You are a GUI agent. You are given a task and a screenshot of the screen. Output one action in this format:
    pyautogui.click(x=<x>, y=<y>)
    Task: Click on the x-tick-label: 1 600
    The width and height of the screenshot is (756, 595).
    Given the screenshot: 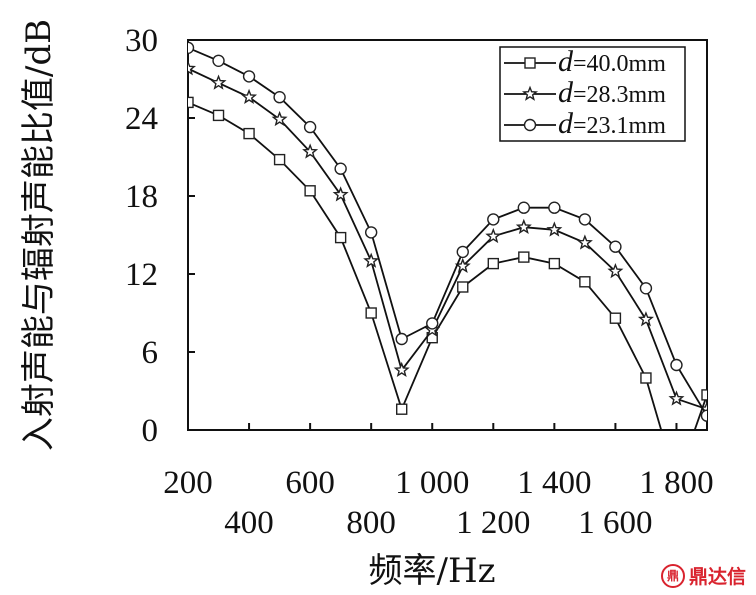 What is the action you would take?
    pyautogui.click(x=615, y=523)
    